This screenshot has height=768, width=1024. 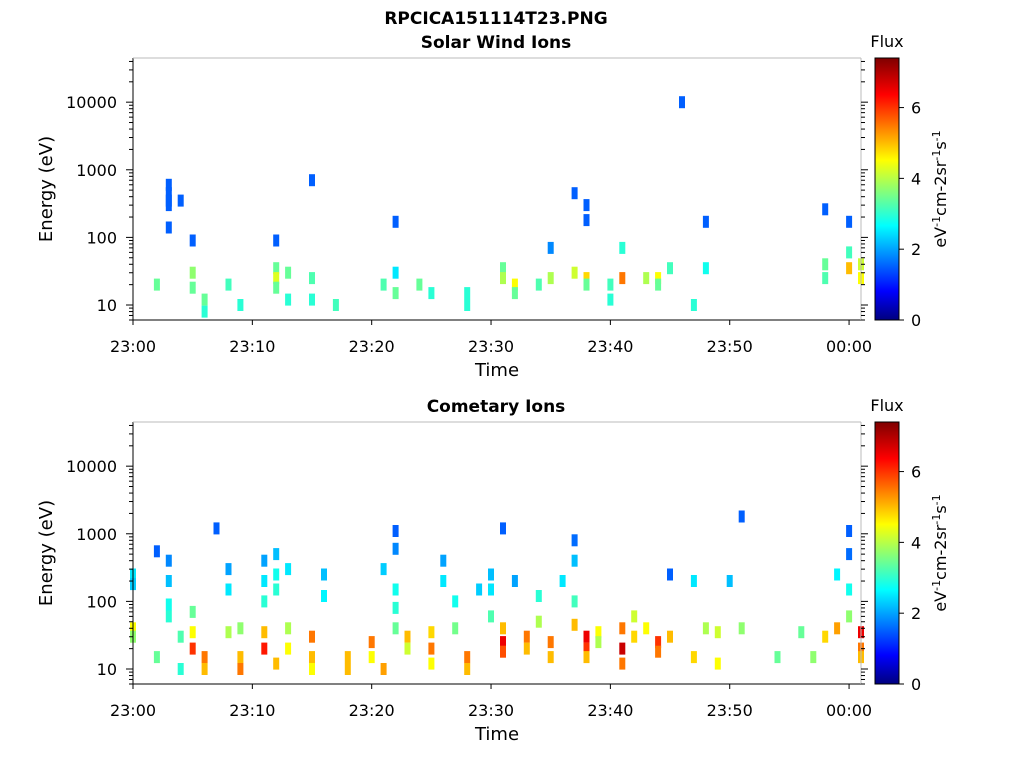 I want to click on y-tick-label: 10, so click(x=107, y=305).